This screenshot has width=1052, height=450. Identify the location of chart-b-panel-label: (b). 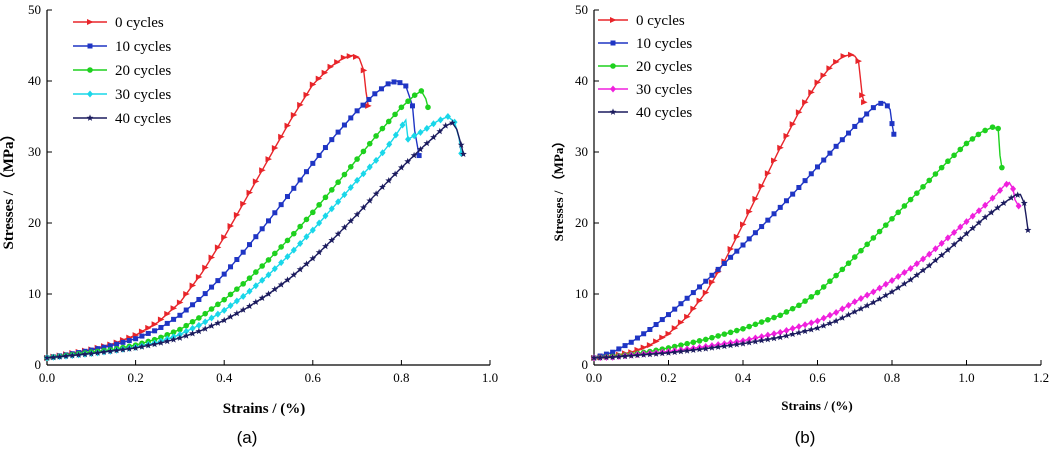
(805, 437).